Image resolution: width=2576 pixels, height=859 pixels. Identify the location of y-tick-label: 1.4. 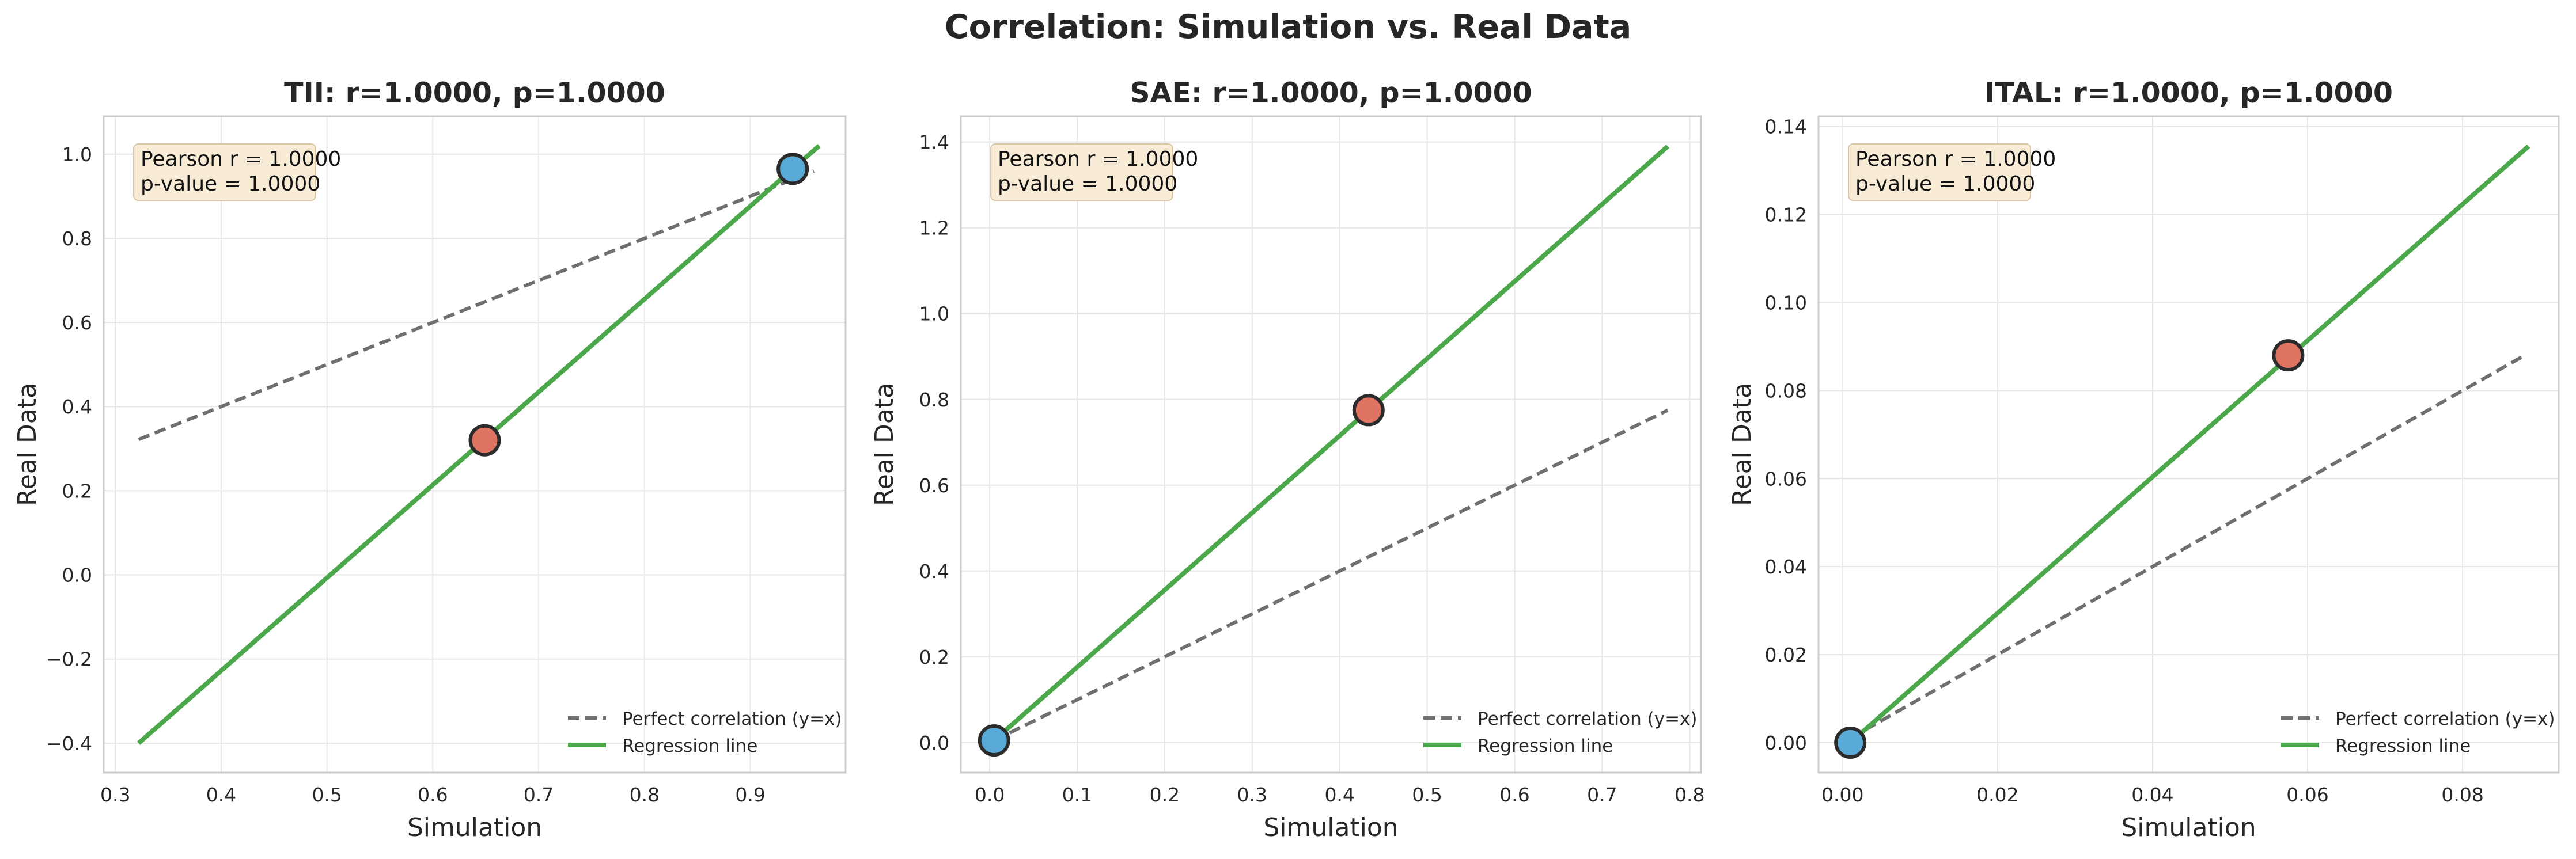
(934, 142).